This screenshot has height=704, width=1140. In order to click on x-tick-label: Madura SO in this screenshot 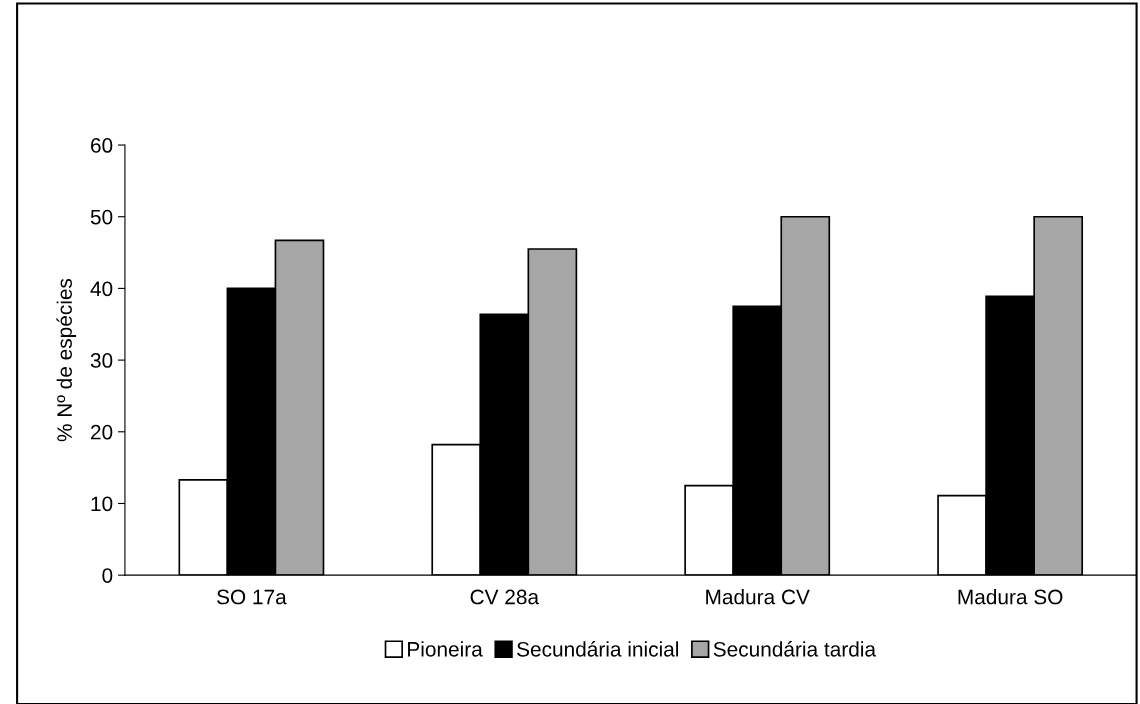, I will do `click(1010, 597)`.